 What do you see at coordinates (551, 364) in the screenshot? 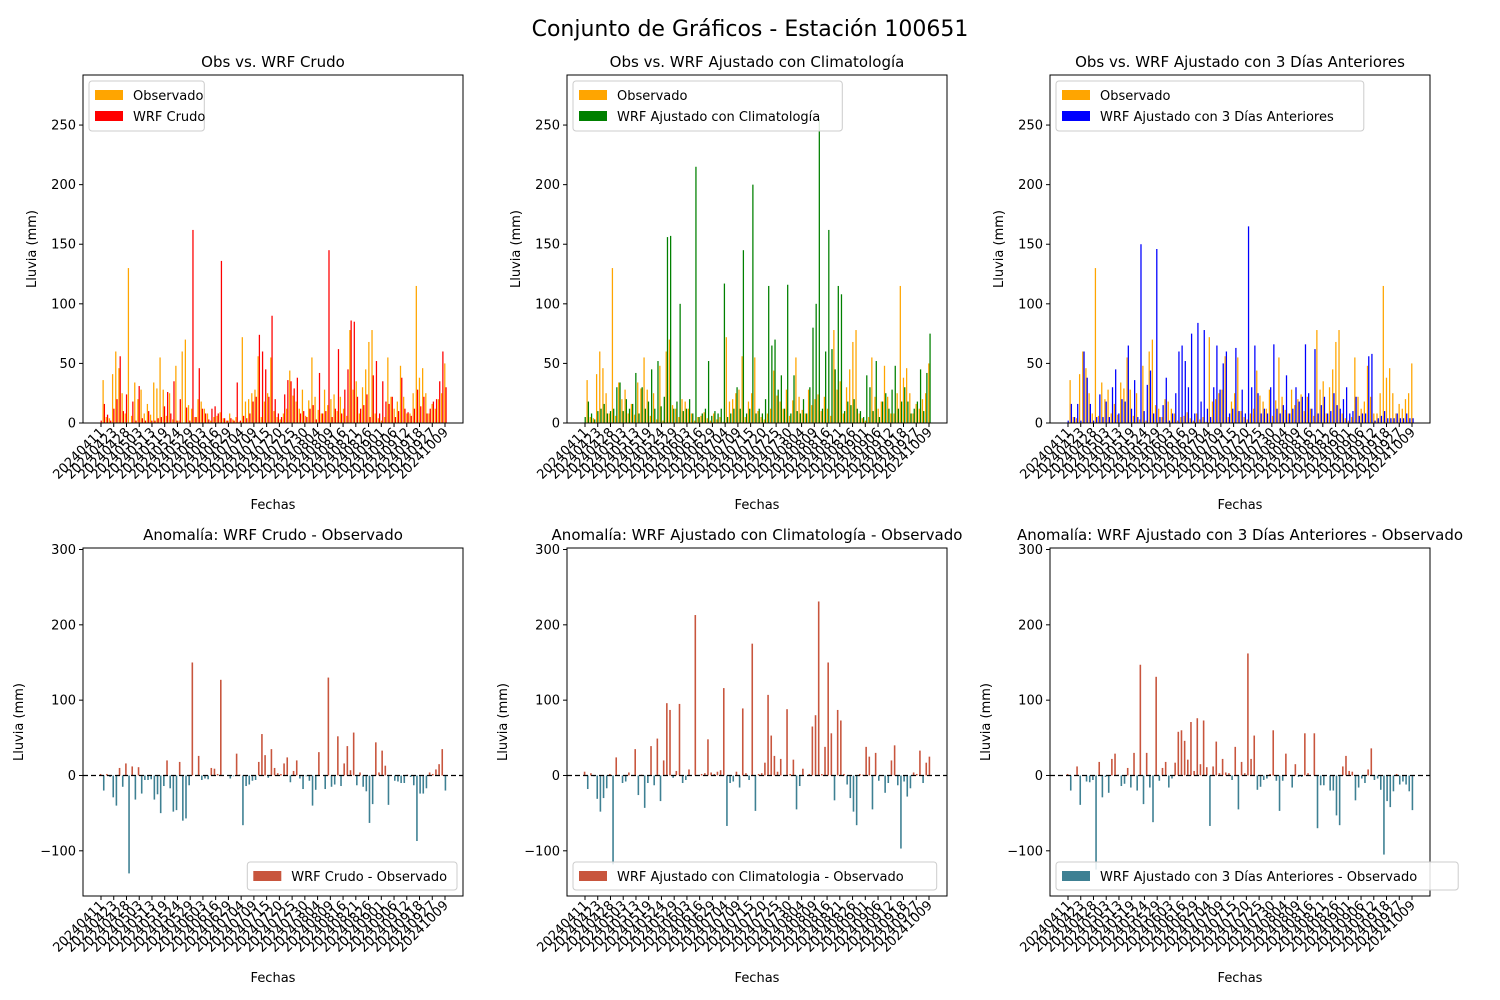
I see `y-tick-label: 50` at bounding box center [551, 364].